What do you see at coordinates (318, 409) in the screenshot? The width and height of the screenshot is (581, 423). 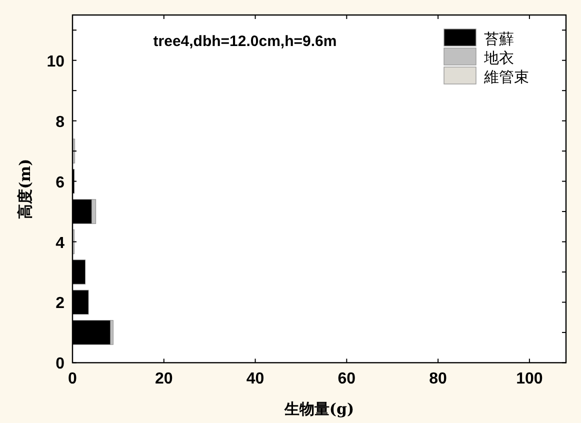 I see `x-axis-title: 生物量(g)` at bounding box center [318, 409].